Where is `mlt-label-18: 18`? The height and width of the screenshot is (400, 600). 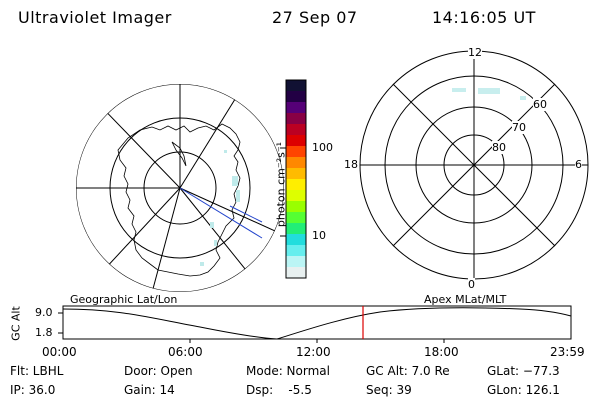
mlt-label-18: 18 is located at coordinates (351, 164).